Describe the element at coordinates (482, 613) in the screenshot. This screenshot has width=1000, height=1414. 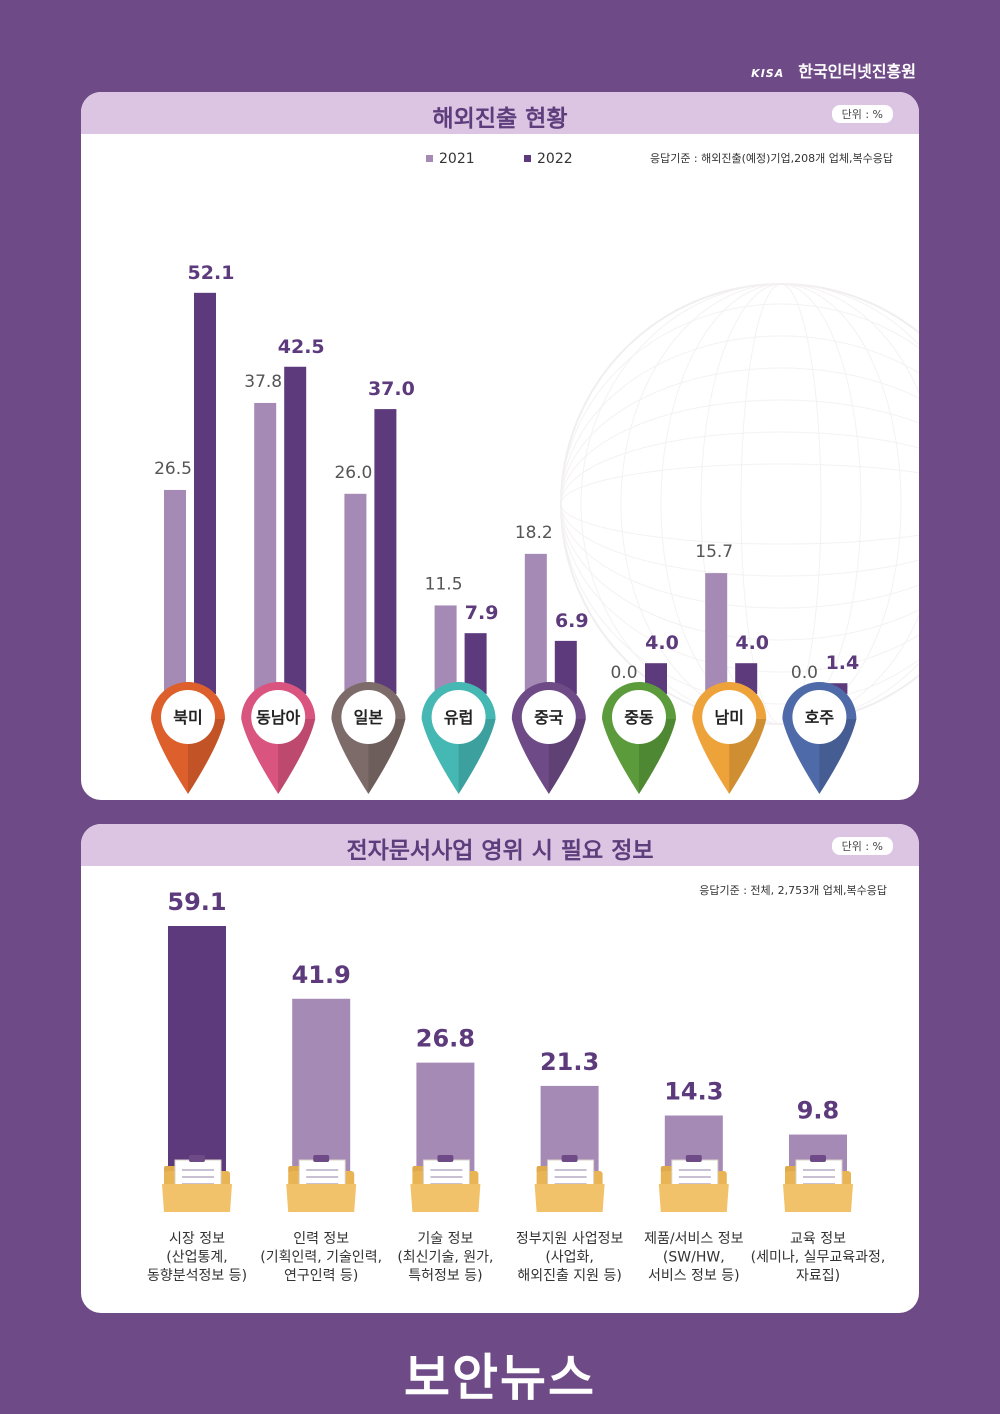
I see `value-label-2022: 7.9` at that location.